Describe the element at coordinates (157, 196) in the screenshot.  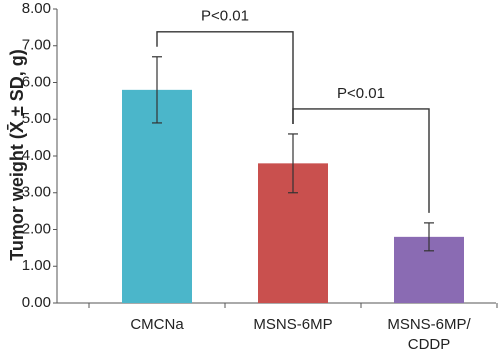
I see `bar` at that location.